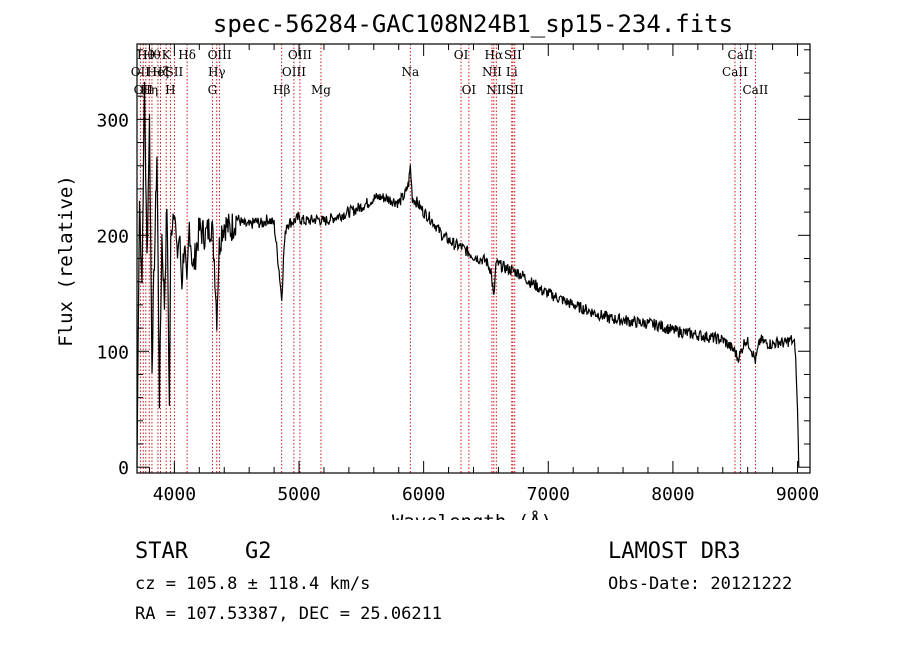 This screenshot has width=900, height=649. Describe the element at coordinates (494, 55) in the screenshot. I see `marker-label: Hα` at that location.